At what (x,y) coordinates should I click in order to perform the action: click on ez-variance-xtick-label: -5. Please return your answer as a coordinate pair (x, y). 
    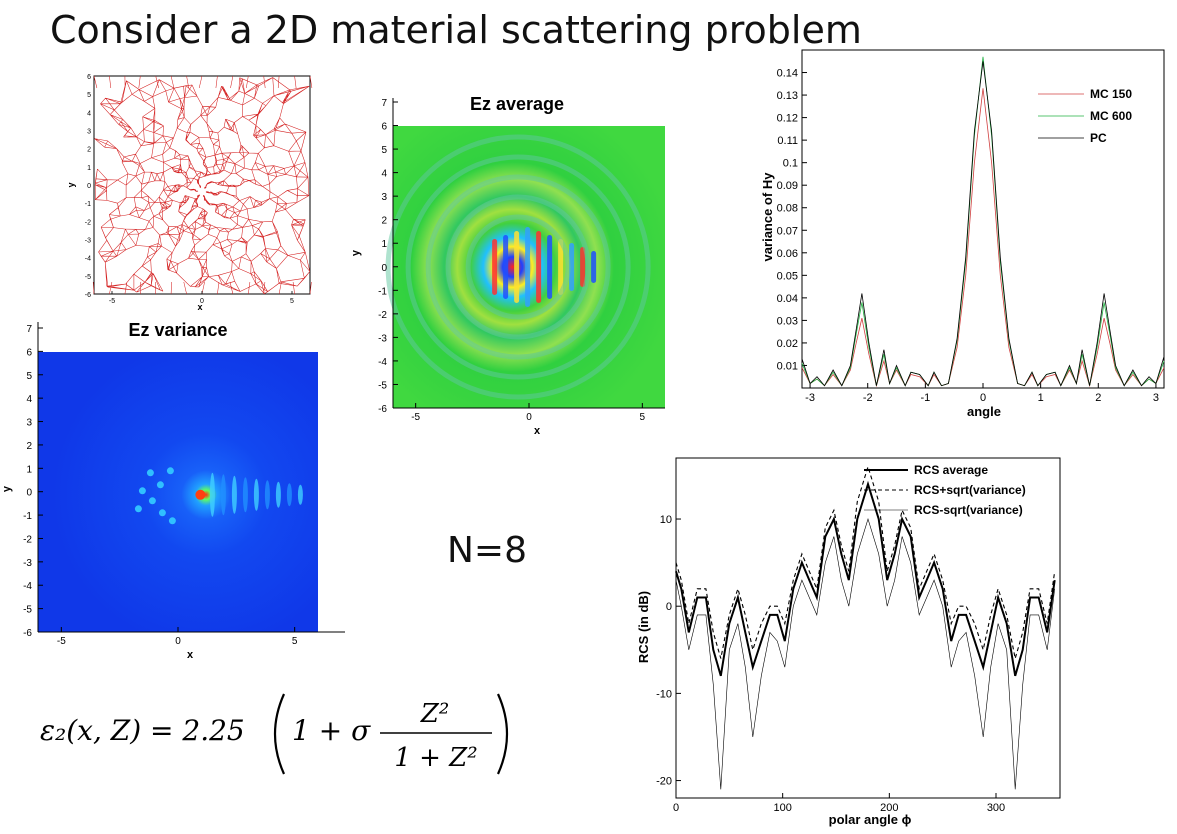
    Looking at the image, I should click on (61, 641).